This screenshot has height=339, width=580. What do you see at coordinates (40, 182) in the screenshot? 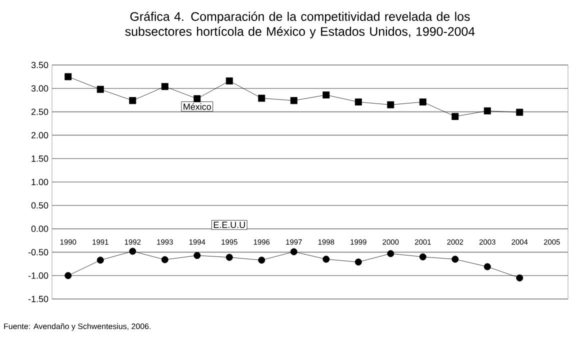
I see `y-tick-label: 1.00` at bounding box center [40, 182].